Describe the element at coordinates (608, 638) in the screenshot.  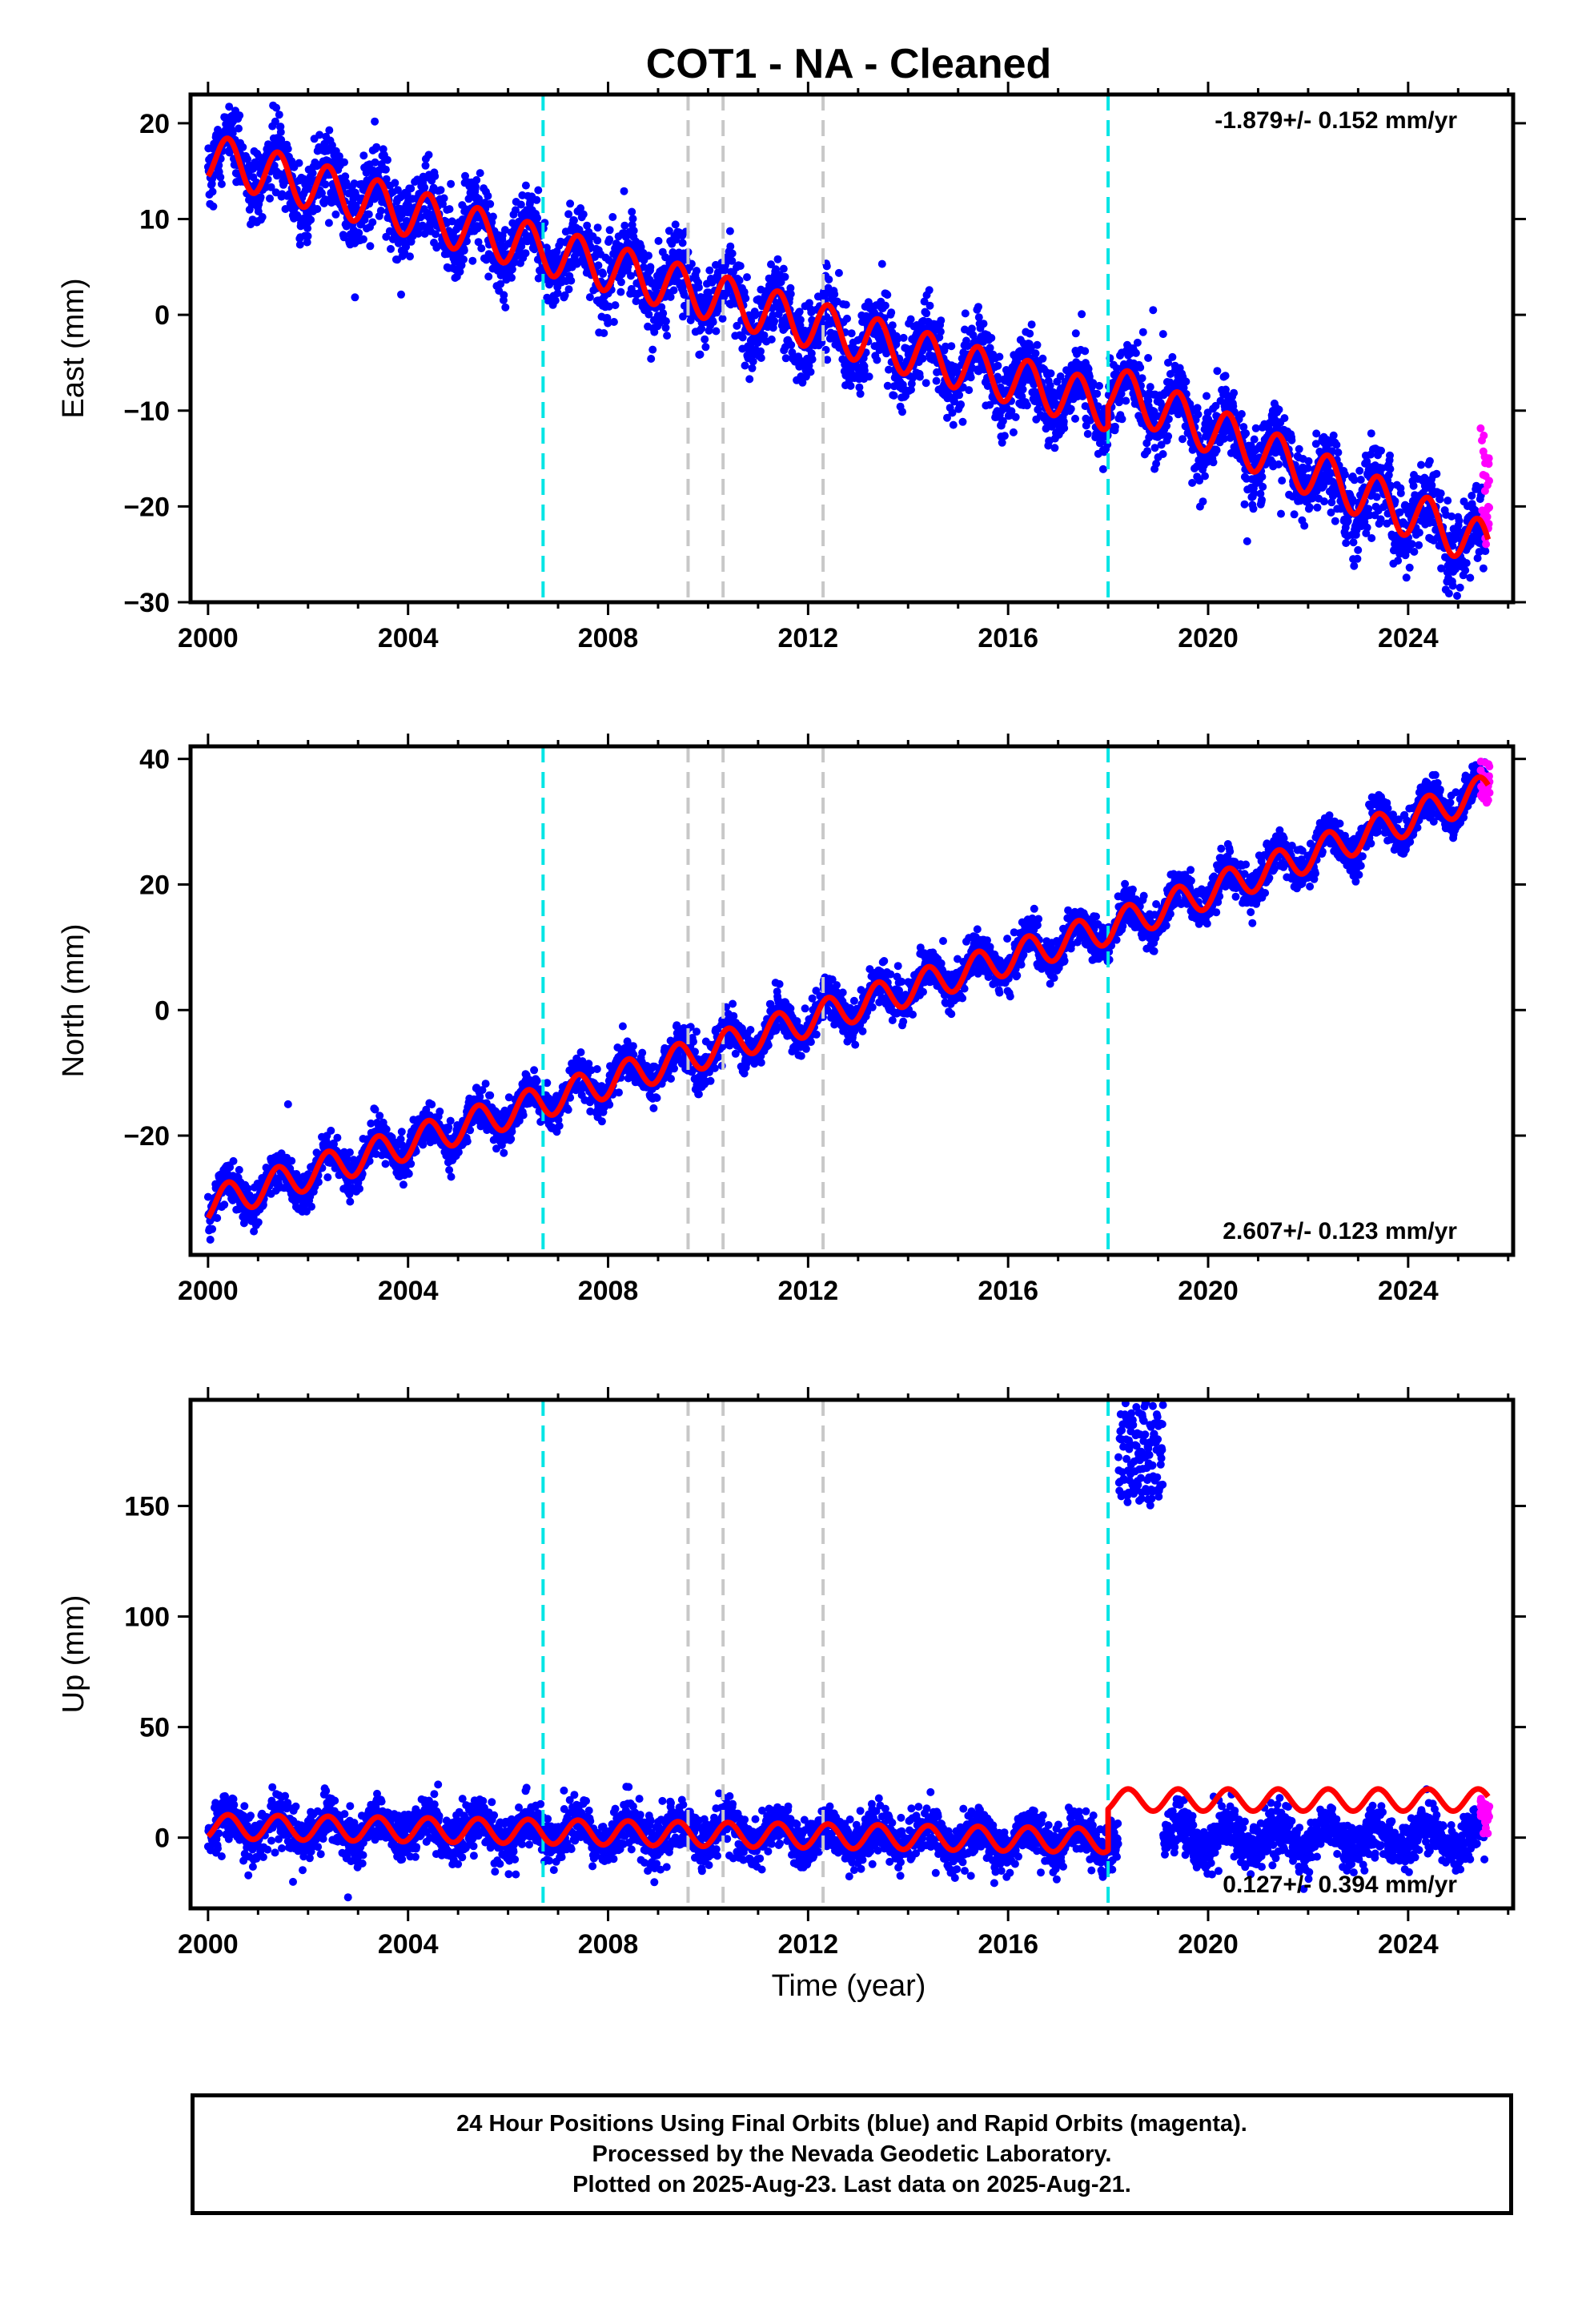
I see `east-x-tick-label: 2008` at that location.